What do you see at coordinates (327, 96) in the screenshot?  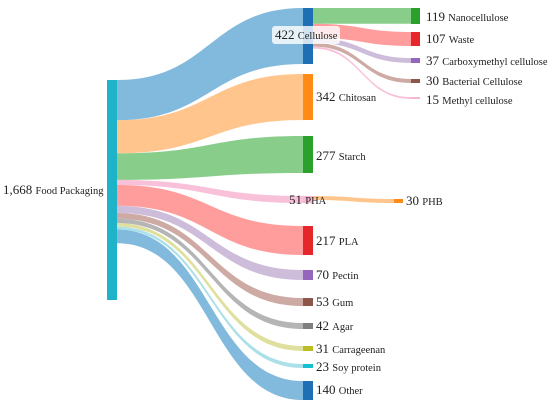 I see `label-value-chitosan: 342` at bounding box center [327, 96].